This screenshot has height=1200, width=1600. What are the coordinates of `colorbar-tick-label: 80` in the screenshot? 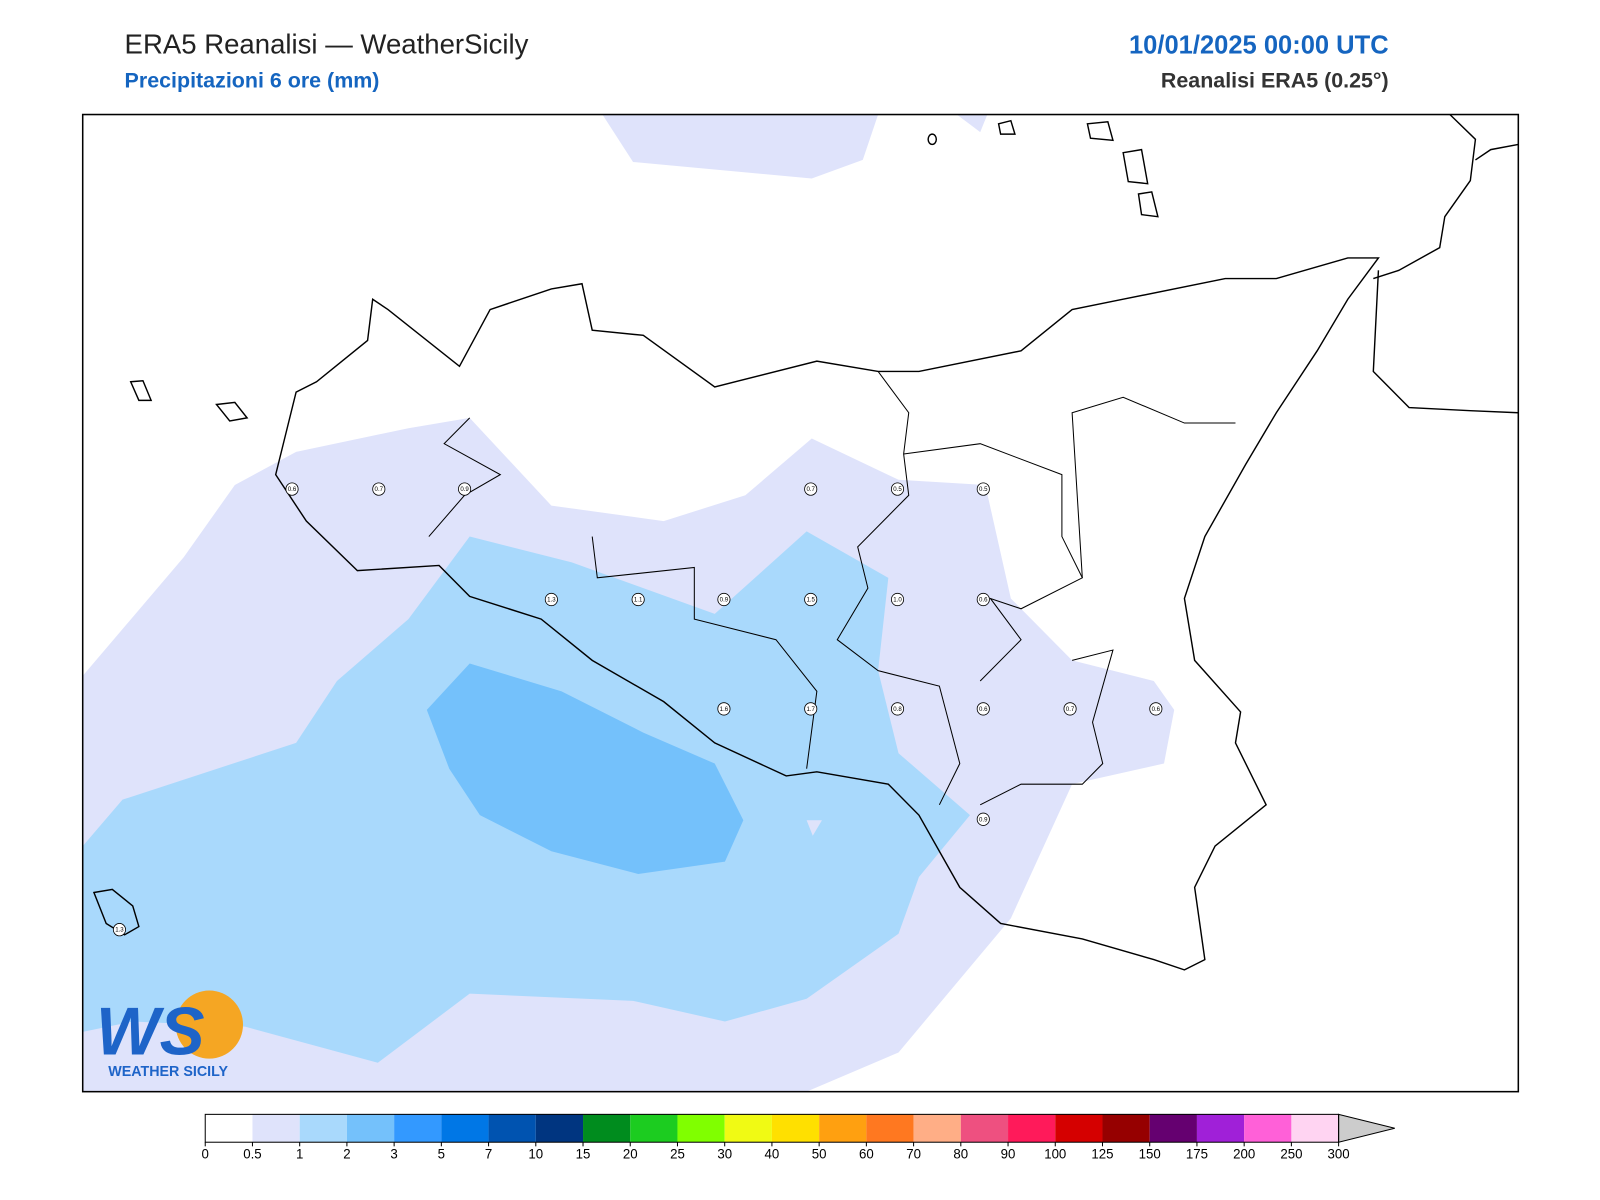 It's located at (960, 1154).